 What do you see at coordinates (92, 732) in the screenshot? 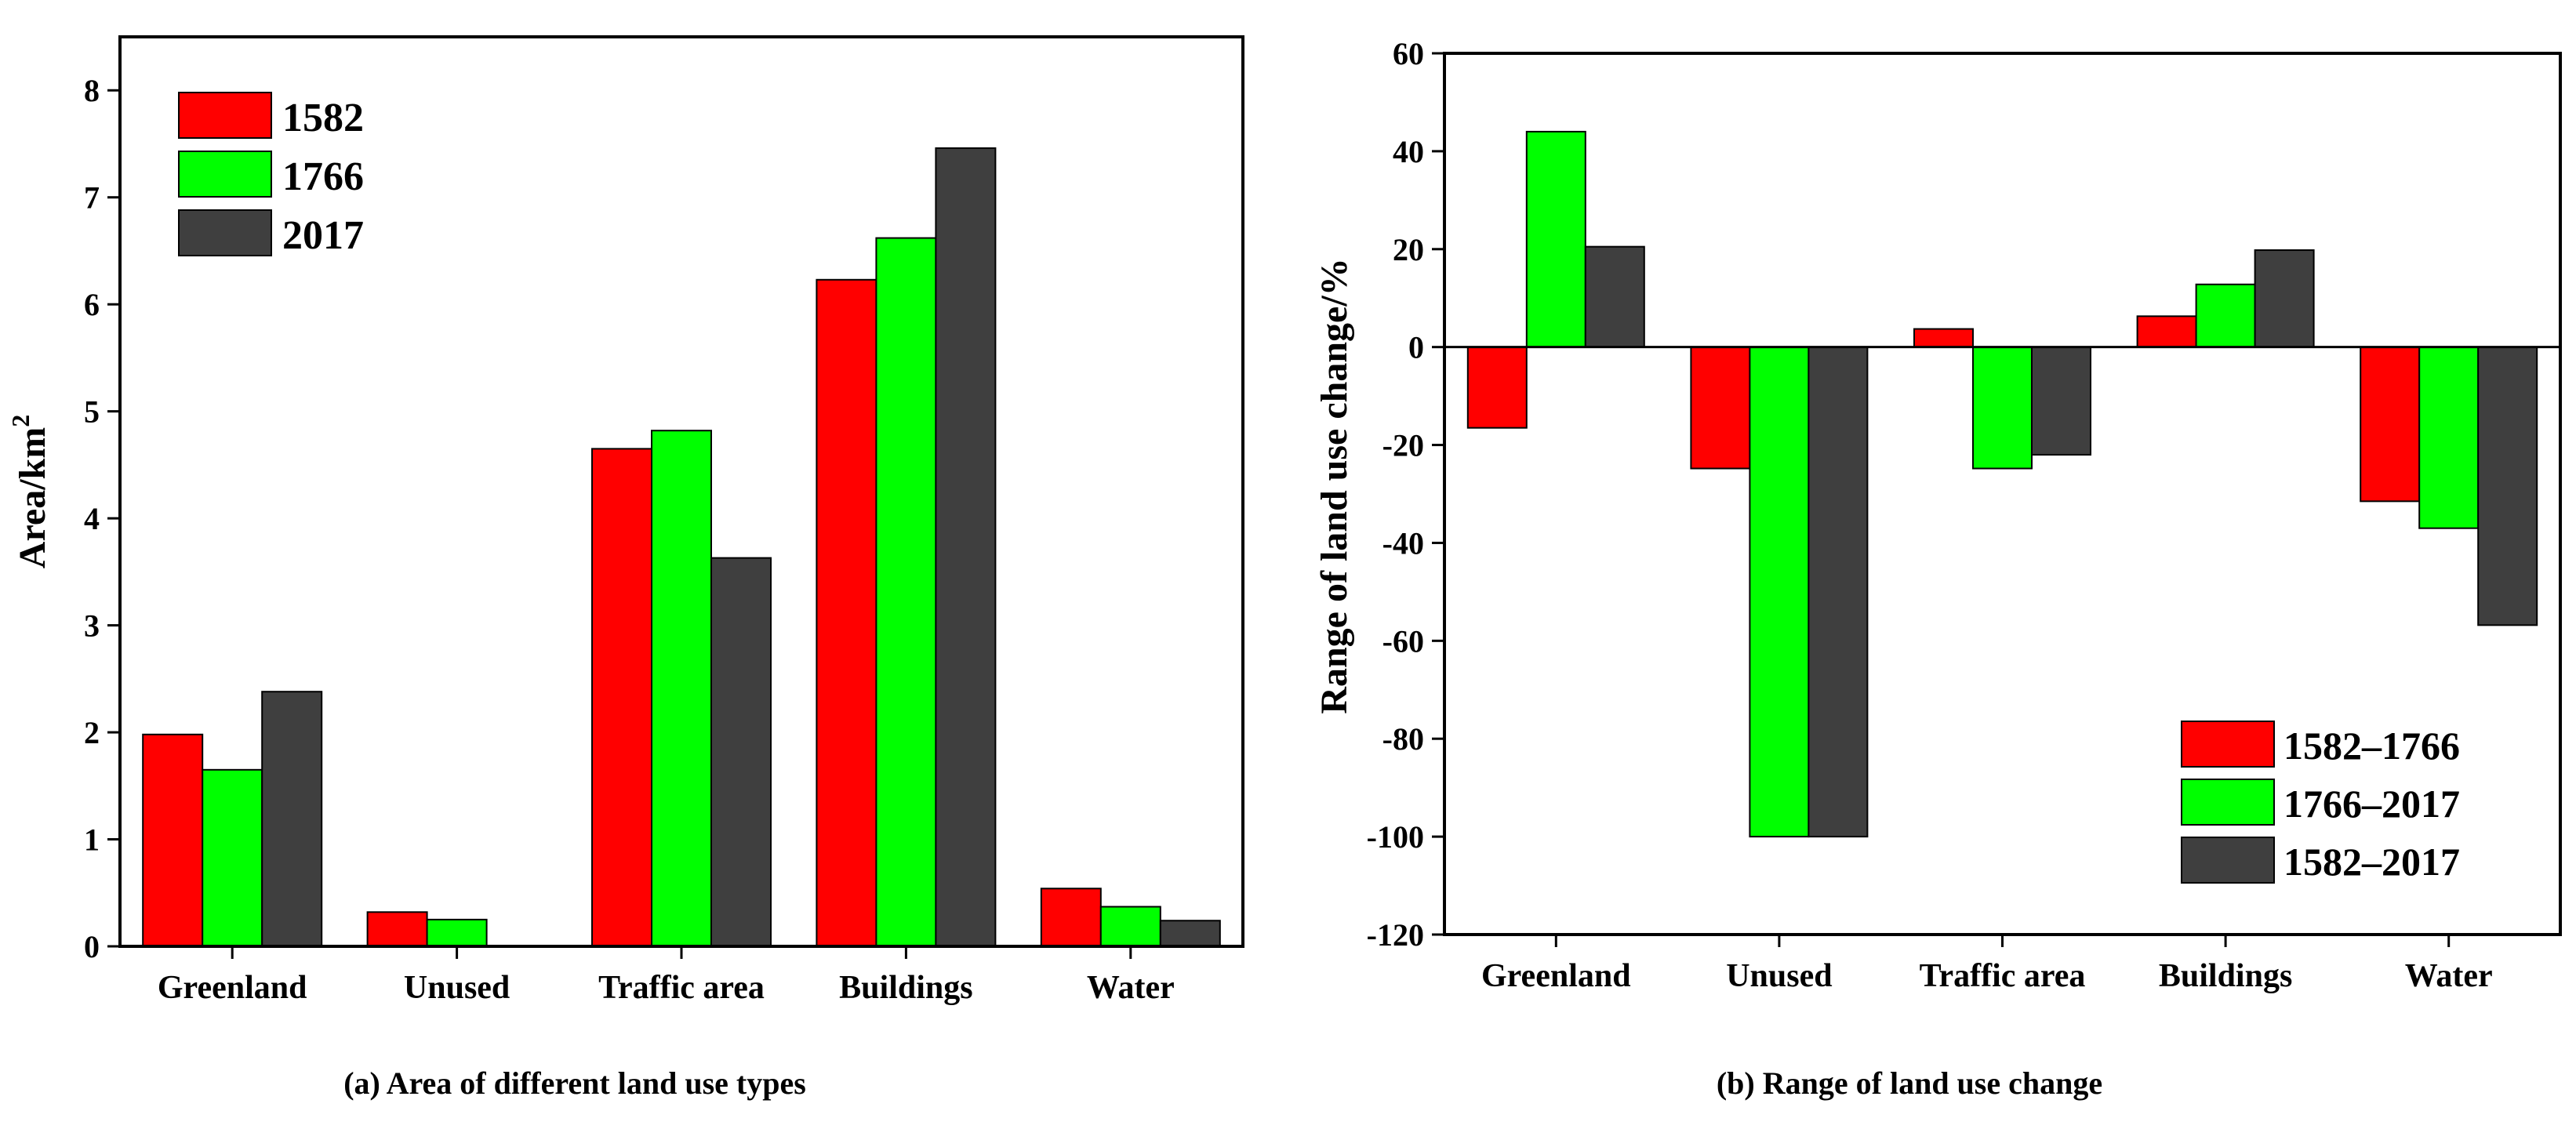
I see `y-tick-label: 2` at bounding box center [92, 732].